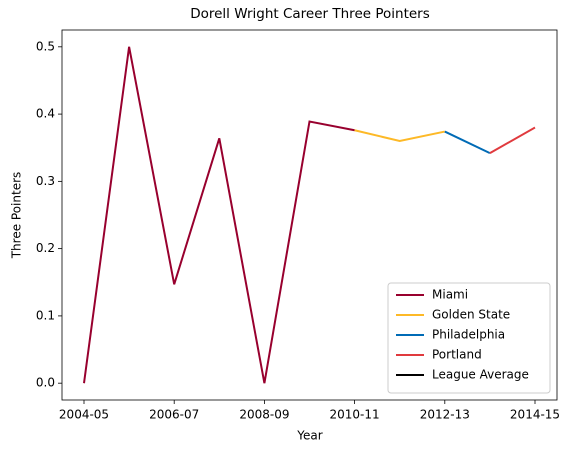 This screenshot has width=573, height=457. Describe the element at coordinates (45, 315) in the screenshot. I see `y-tick-label: 0.1` at that location.